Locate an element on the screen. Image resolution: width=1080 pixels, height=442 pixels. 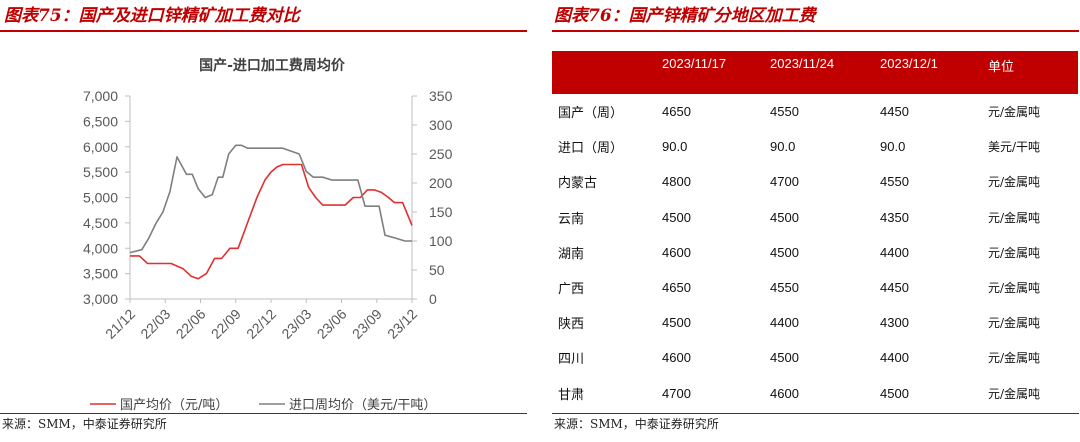
left-tick-label: 3,000 is located at coordinates (100, 299).